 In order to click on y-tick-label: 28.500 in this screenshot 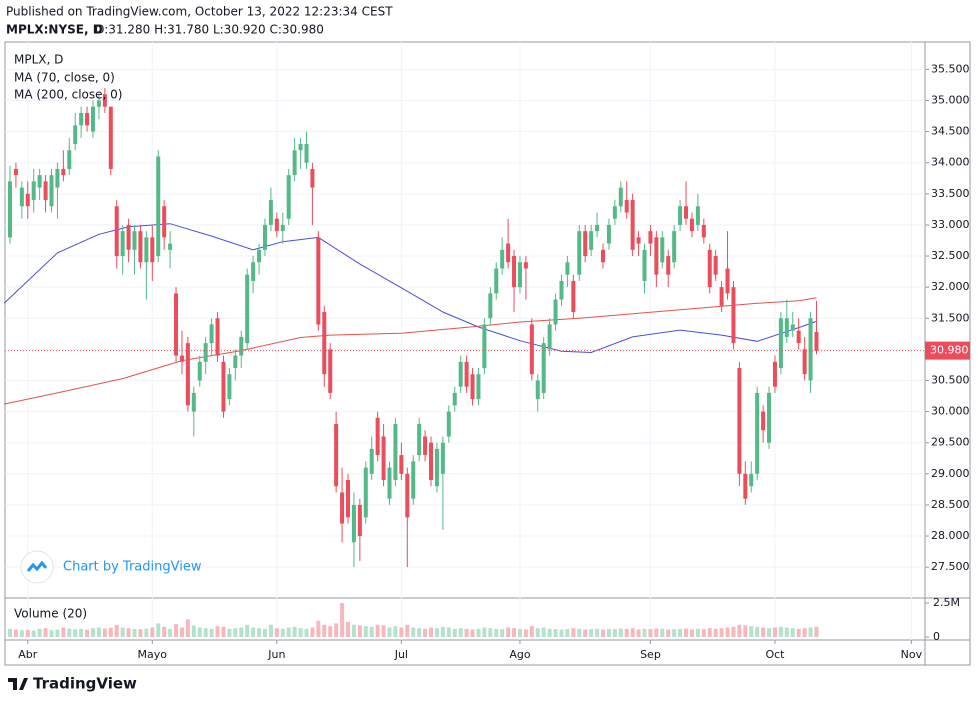, I will do `click(950, 504)`.